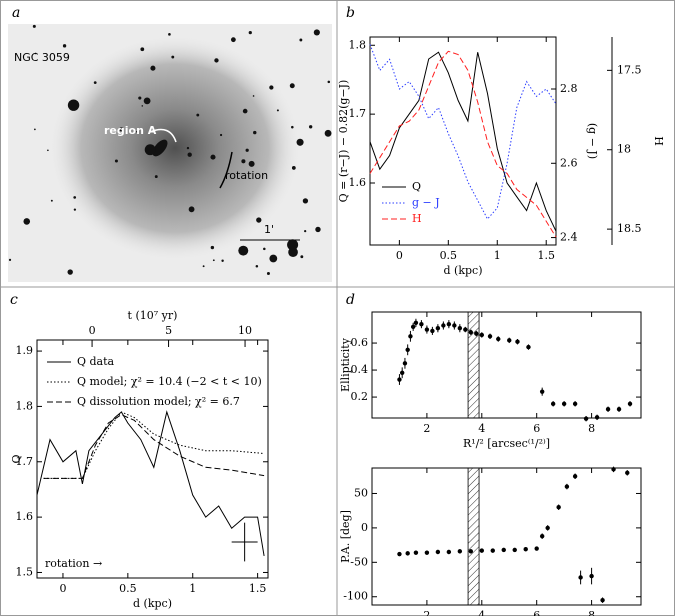 This screenshot has height=616, width=675. I want to click on y3-tick-label: 18, so click(624, 149).